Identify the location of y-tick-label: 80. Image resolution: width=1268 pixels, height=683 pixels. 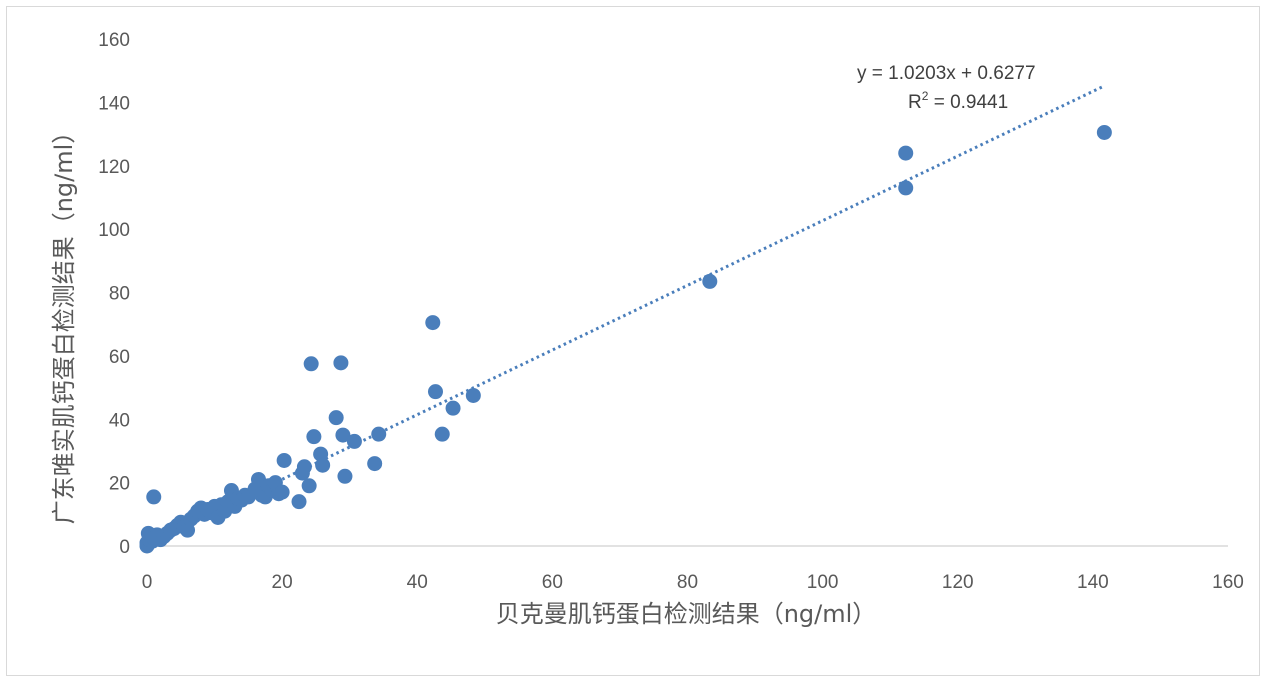
(119, 294).